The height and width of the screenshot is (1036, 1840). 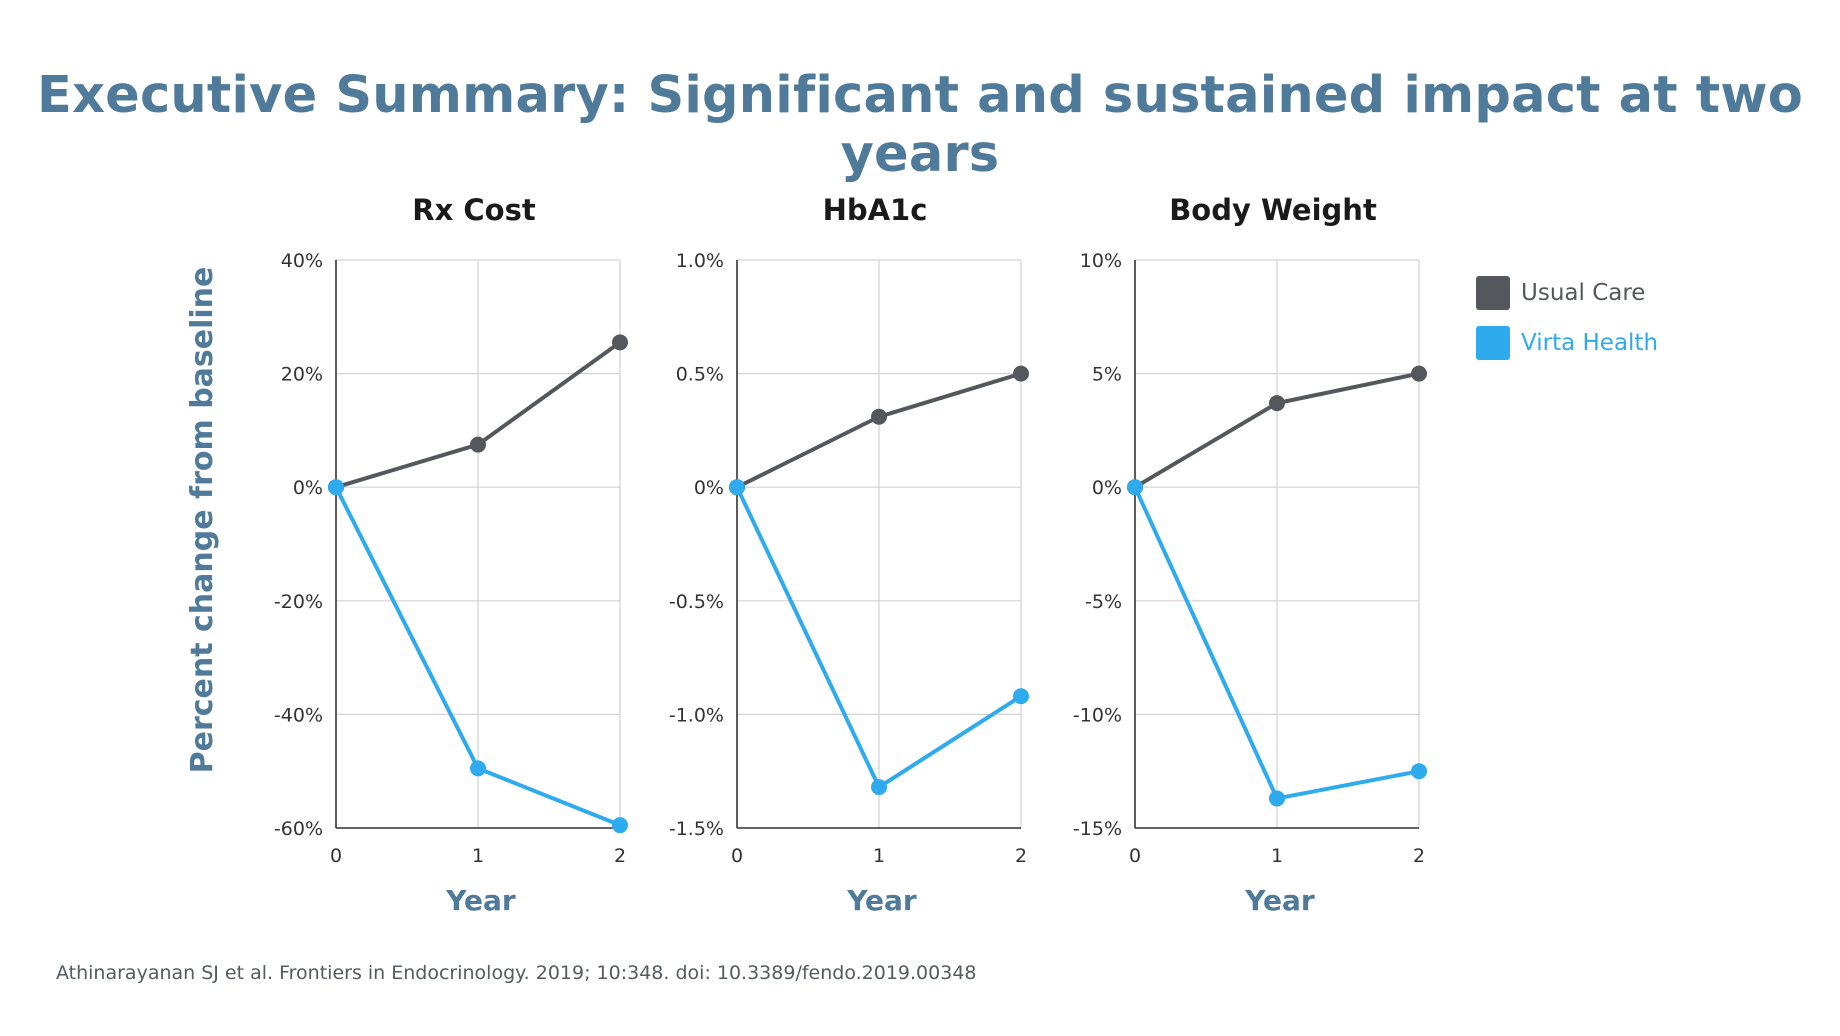 What do you see at coordinates (696, 602) in the screenshot?
I see `y-tick-label: -0.5%` at bounding box center [696, 602].